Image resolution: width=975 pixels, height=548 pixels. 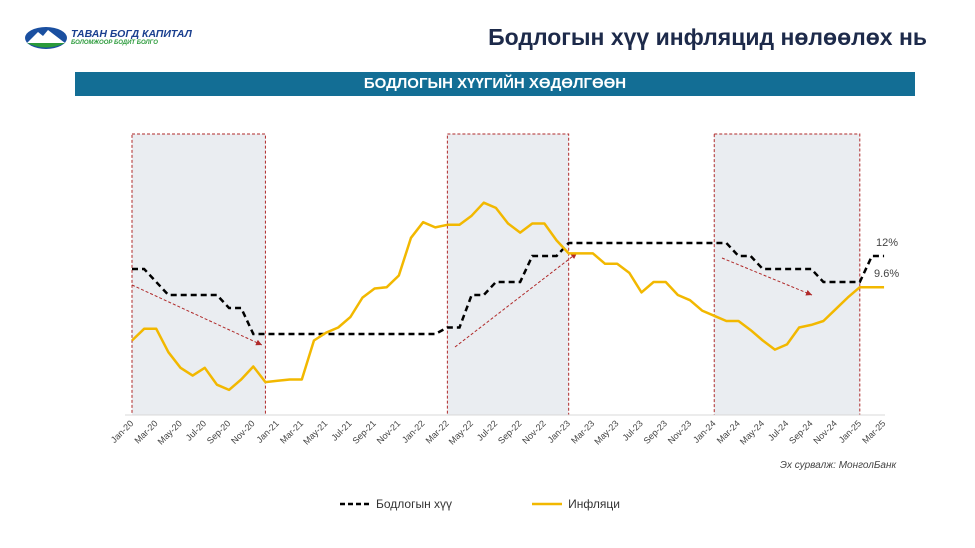 I want to click on x-tick-label: Nov-22, so click(x=534, y=432).